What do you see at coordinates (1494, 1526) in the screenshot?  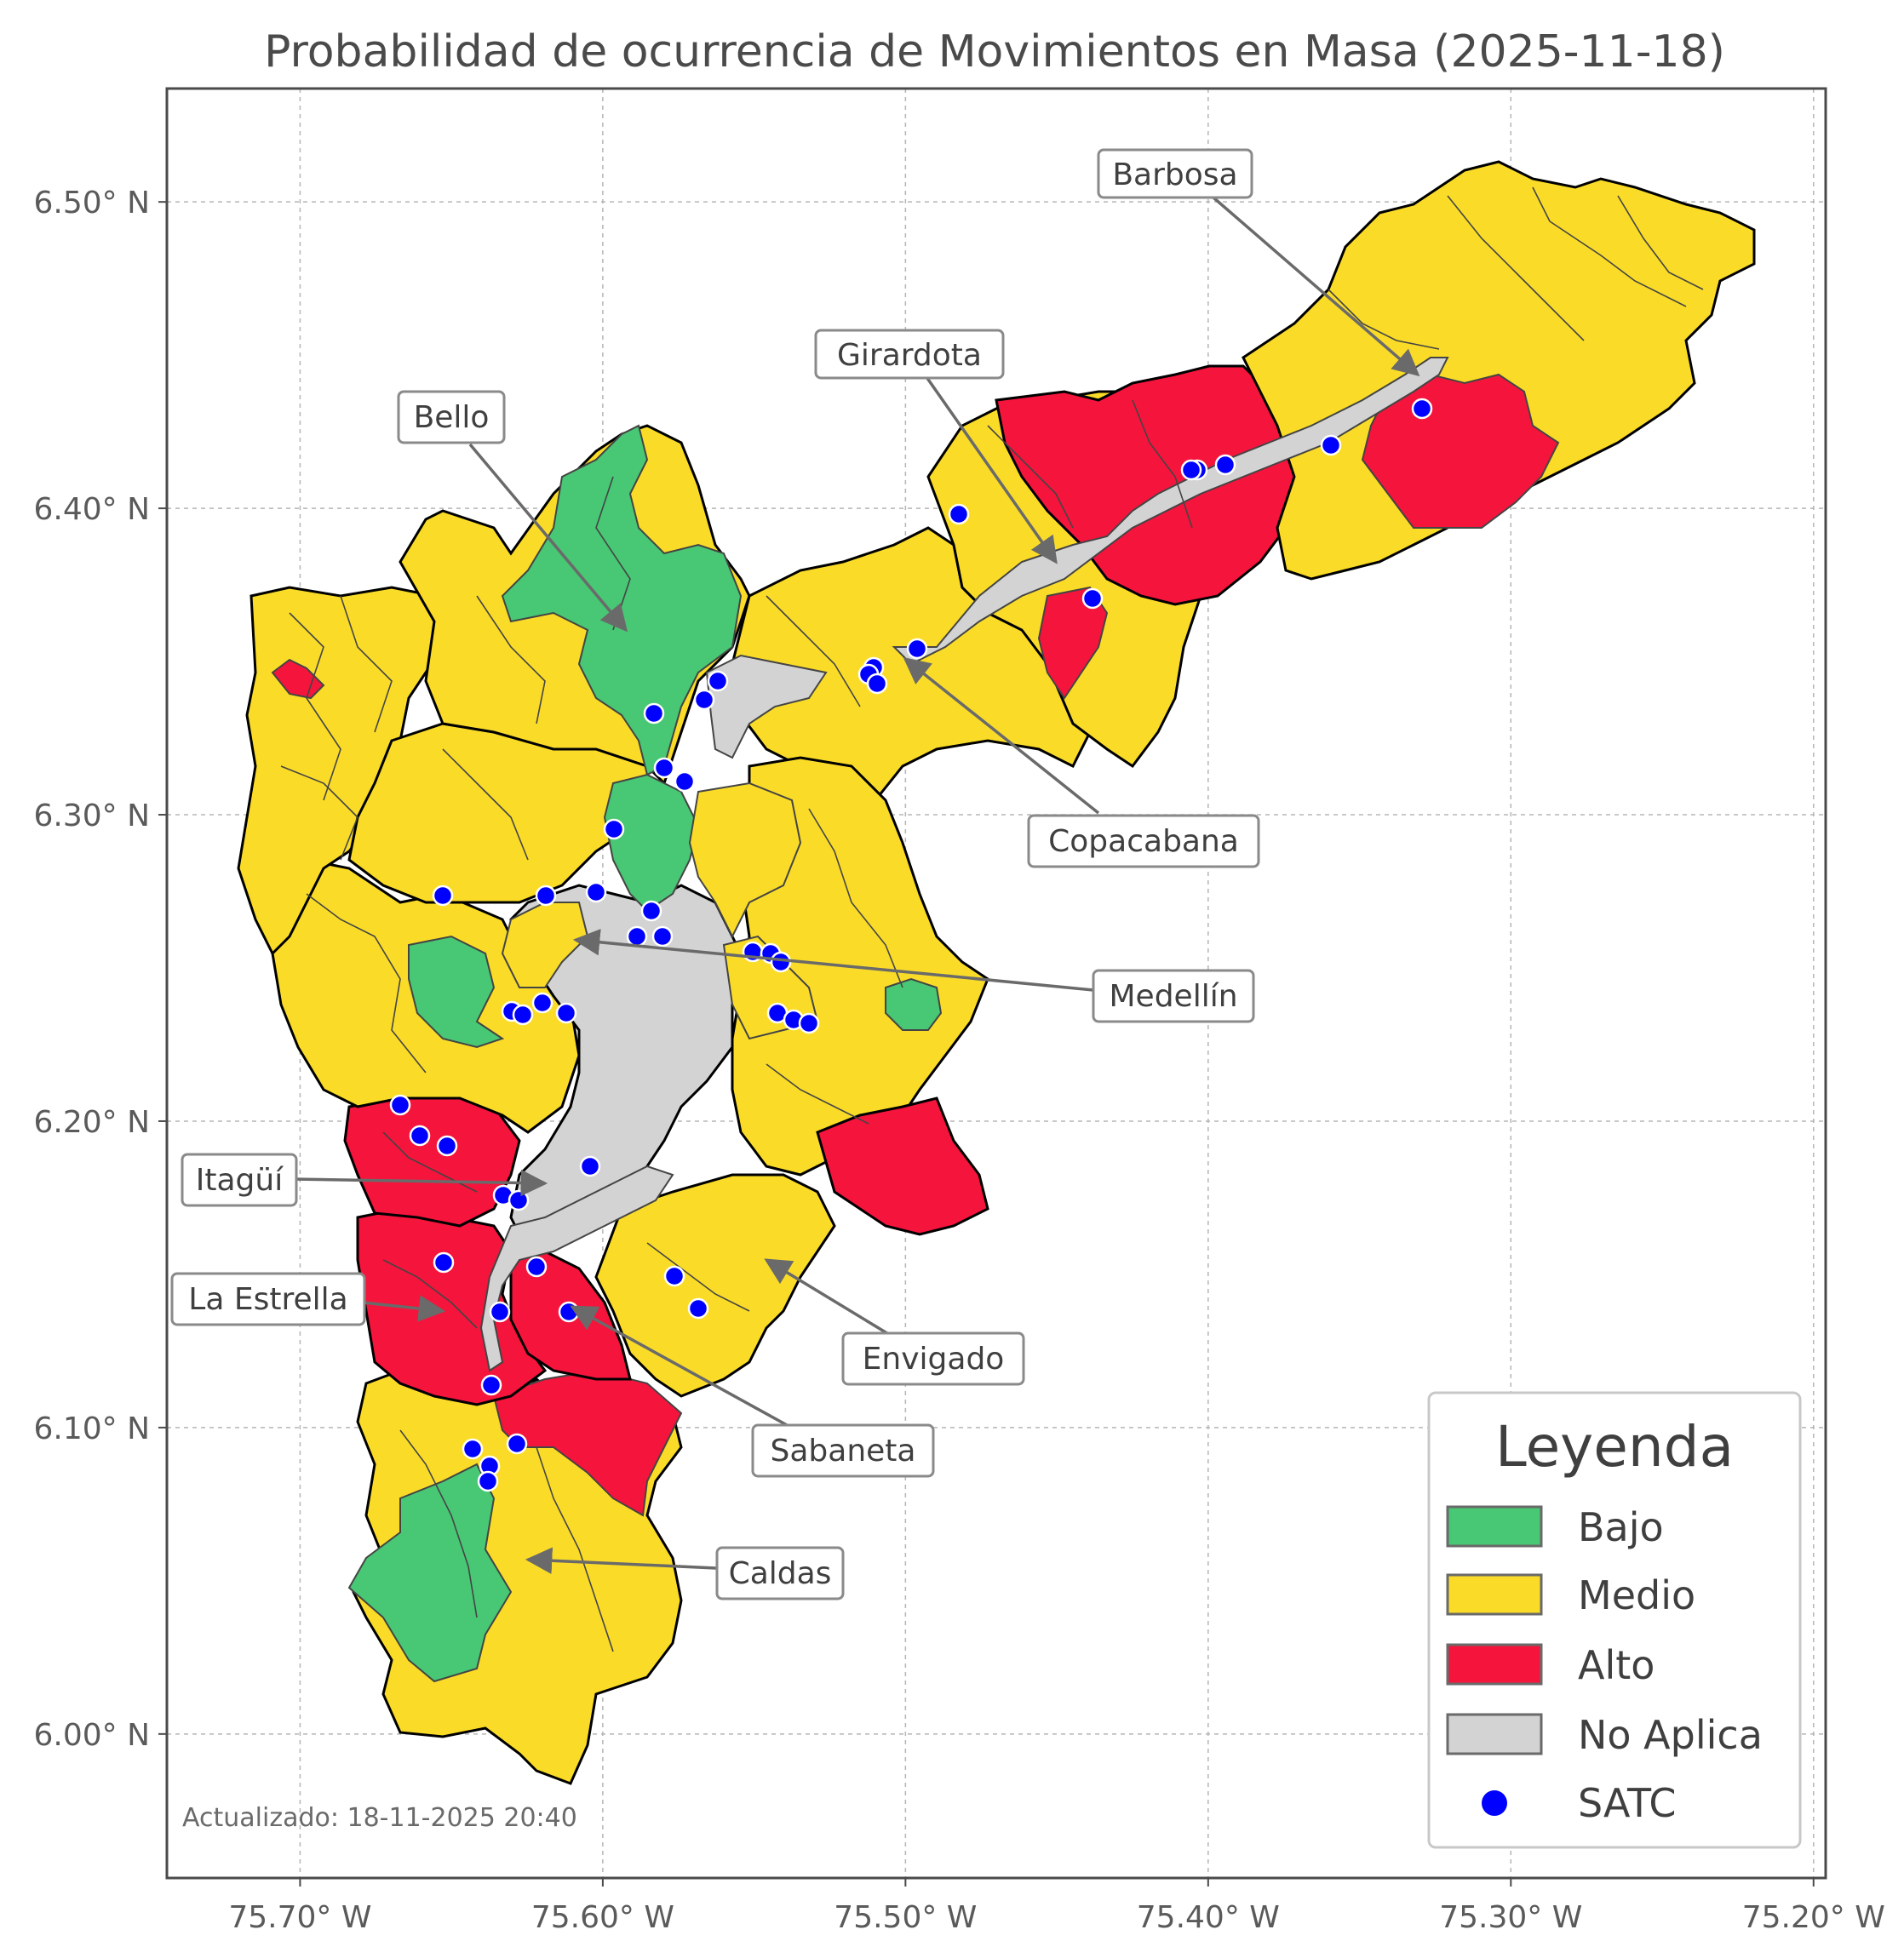 I see `legend-swatch-bajo` at bounding box center [1494, 1526].